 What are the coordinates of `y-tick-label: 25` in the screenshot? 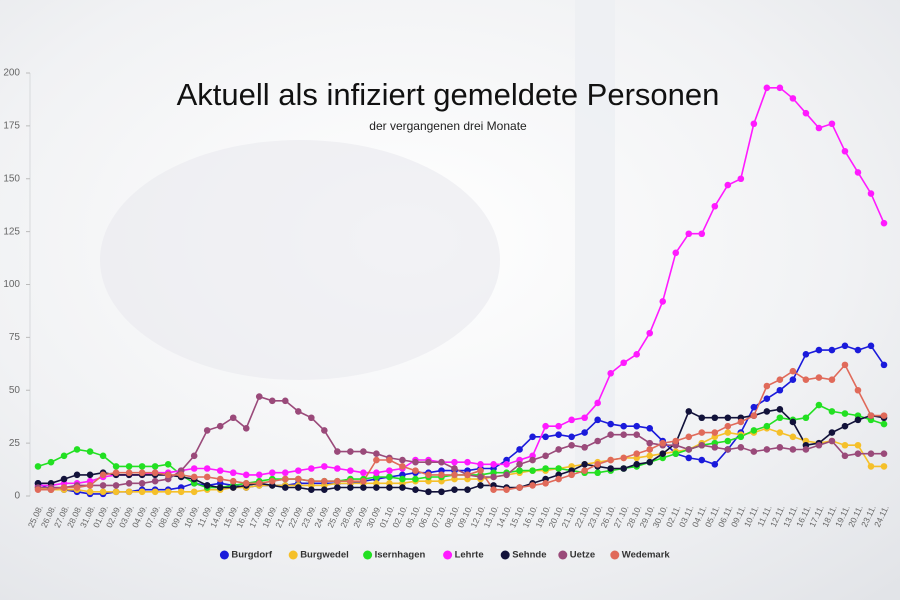 It's located at (15, 443).